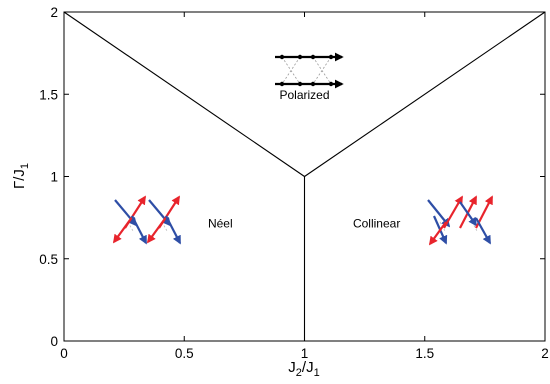  Describe the element at coordinates (309, 70) in the screenshot. I see `polarized-spin-icon` at that location.